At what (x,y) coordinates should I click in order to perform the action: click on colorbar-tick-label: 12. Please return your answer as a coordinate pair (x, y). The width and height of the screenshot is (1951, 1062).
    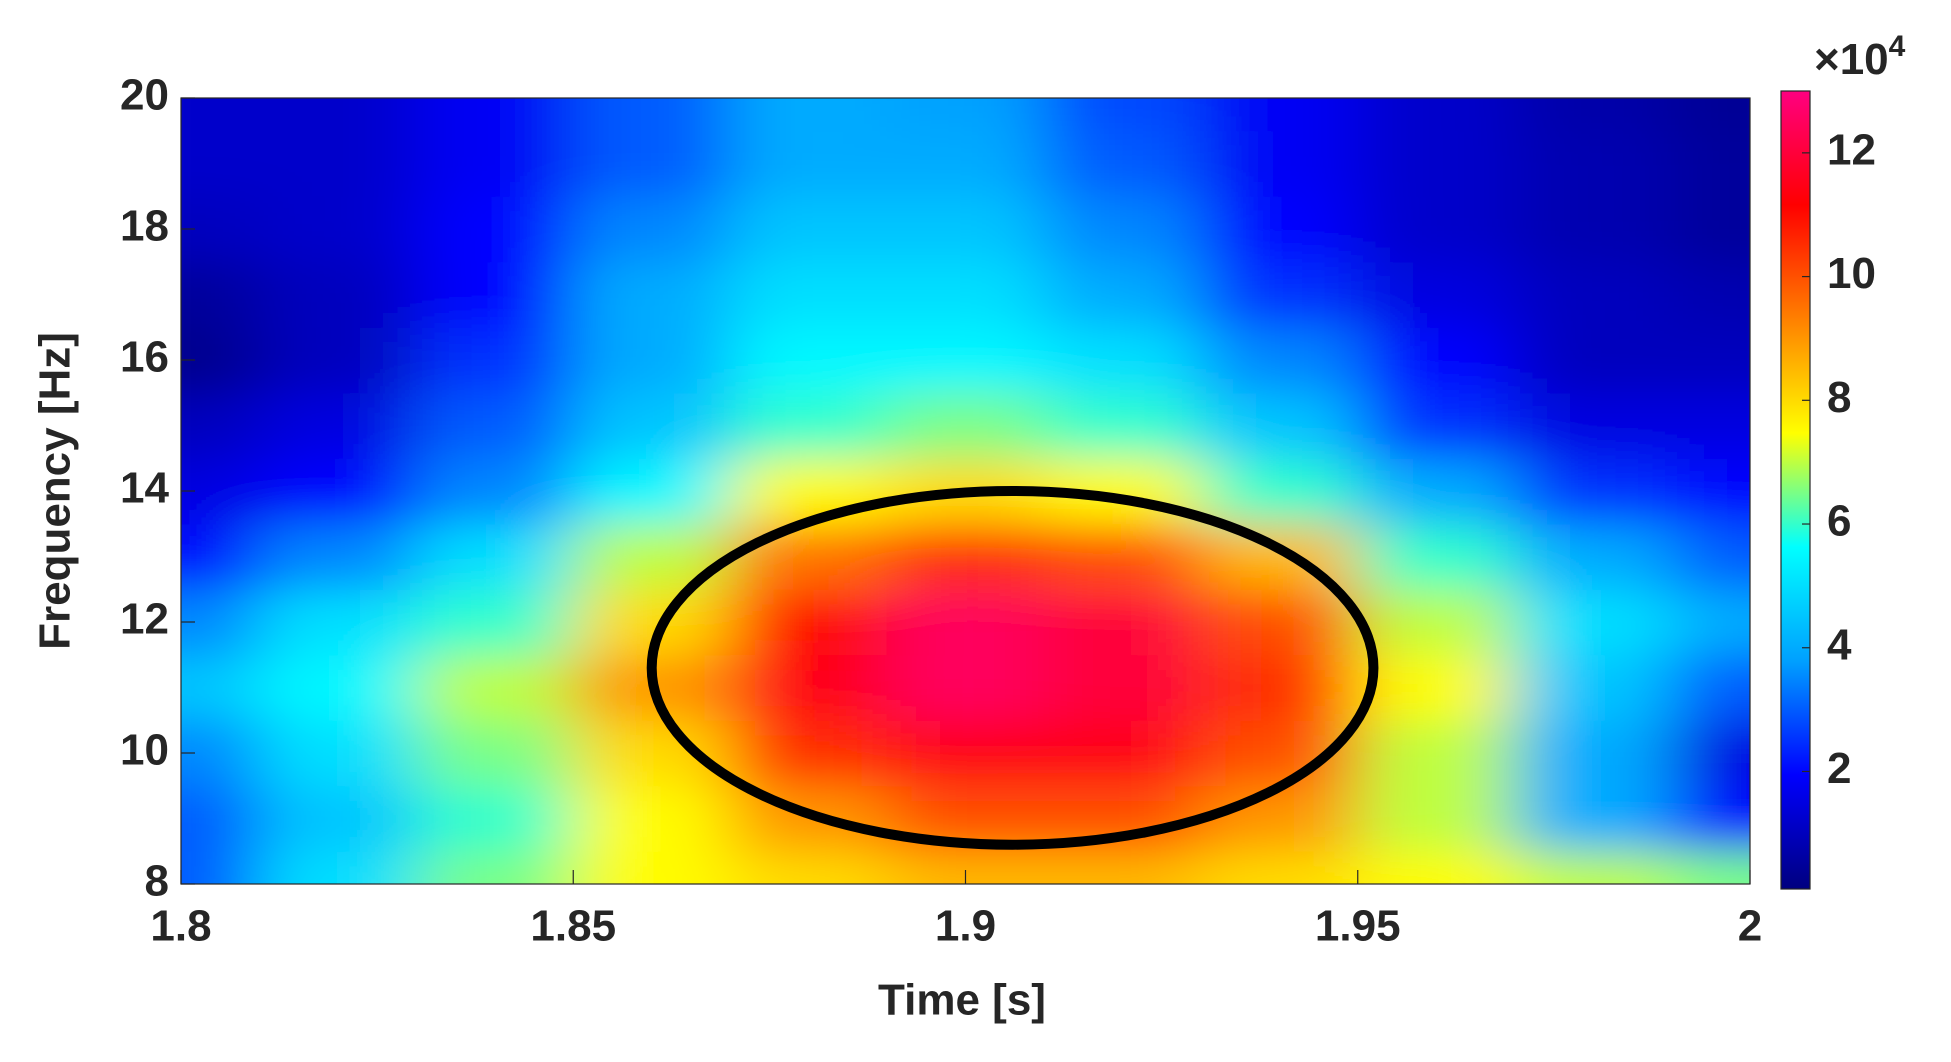
    Looking at the image, I should click on (1851, 149).